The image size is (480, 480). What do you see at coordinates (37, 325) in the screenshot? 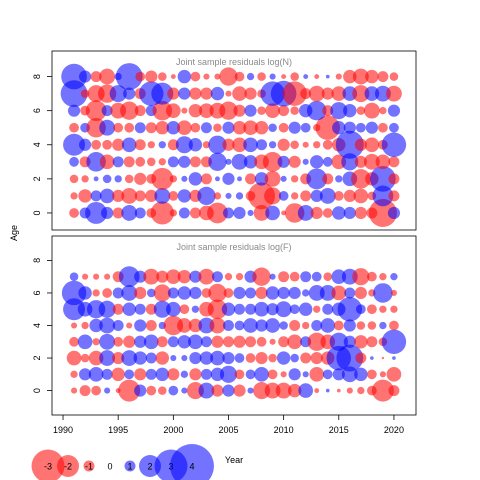
I see `y-tick-label: 4` at bounding box center [37, 325].